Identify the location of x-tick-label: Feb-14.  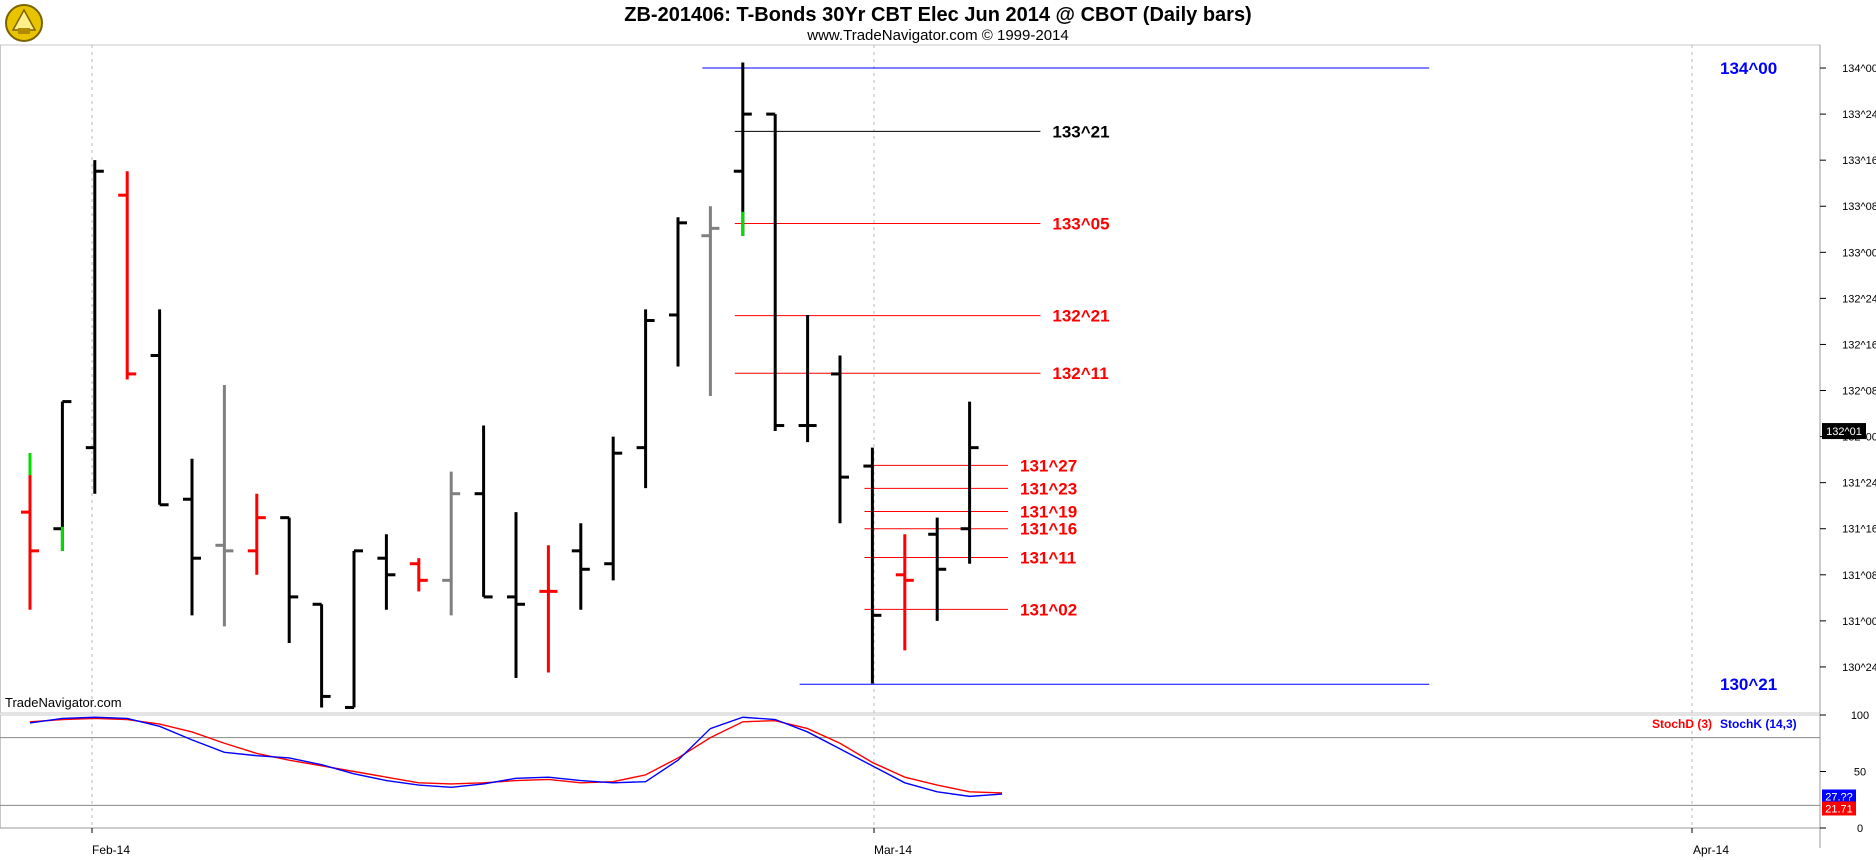
(111, 850).